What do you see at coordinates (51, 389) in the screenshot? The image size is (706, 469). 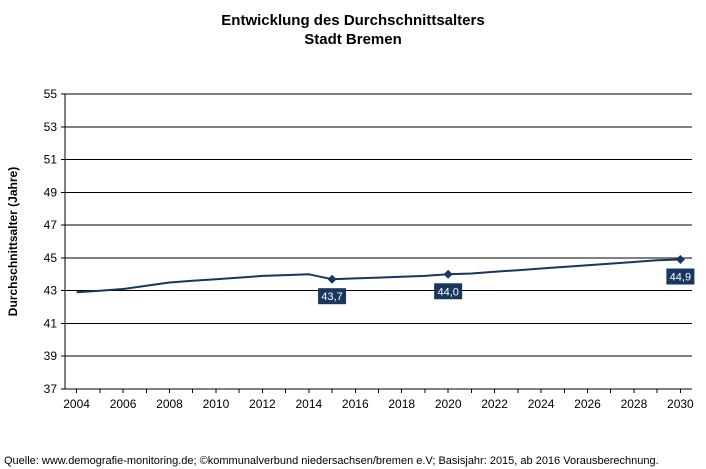 I see `y-tick-label: 37` at bounding box center [51, 389].